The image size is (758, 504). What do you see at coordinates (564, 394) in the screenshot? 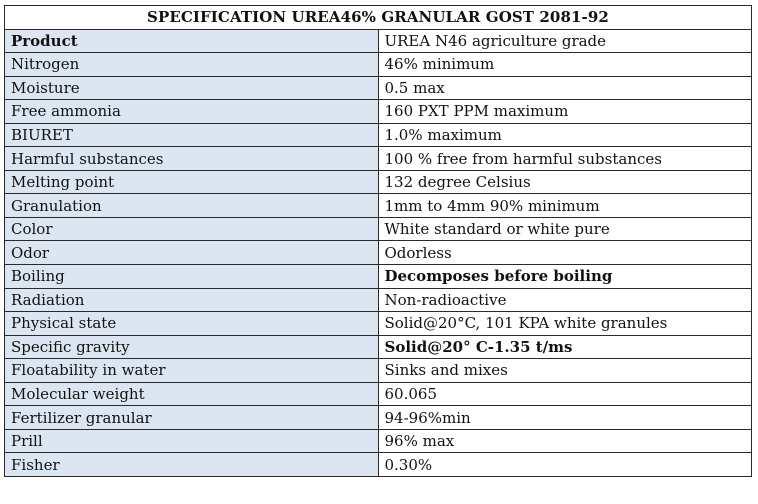
I see `spec-value: 60.065` at bounding box center [564, 394].